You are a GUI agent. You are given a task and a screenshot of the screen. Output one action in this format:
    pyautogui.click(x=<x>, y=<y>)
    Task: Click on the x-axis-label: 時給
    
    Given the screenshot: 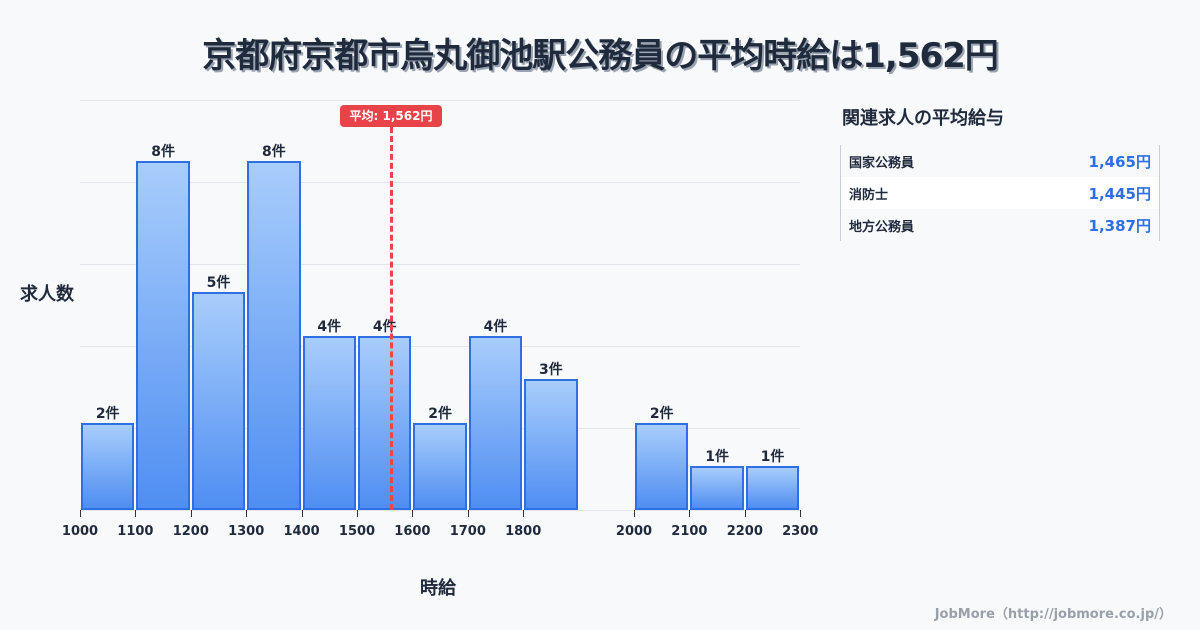 What is the action you would take?
    pyautogui.click(x=438, y=588)
    